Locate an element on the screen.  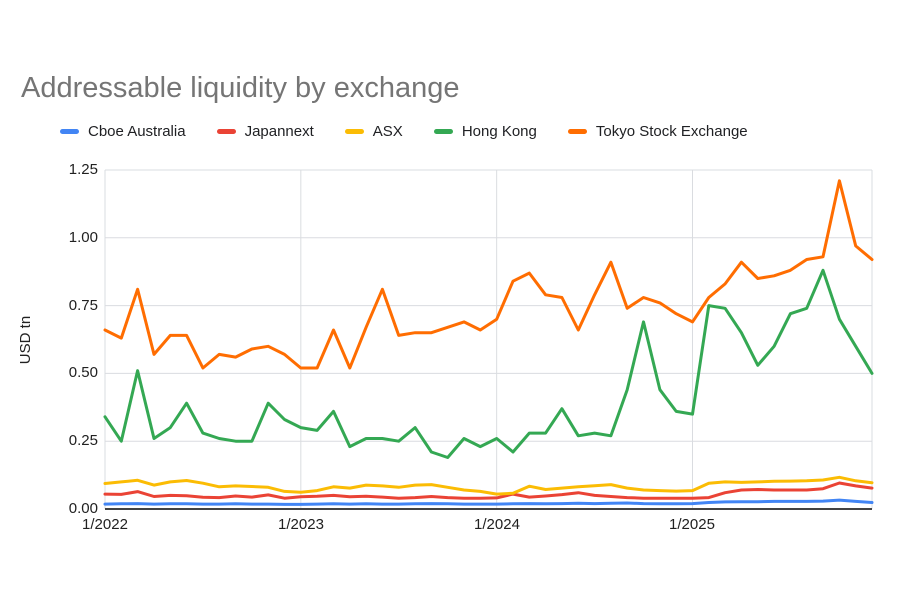
legend-label: Tokyo Stock Exchange is located at coordinates (671, 131).